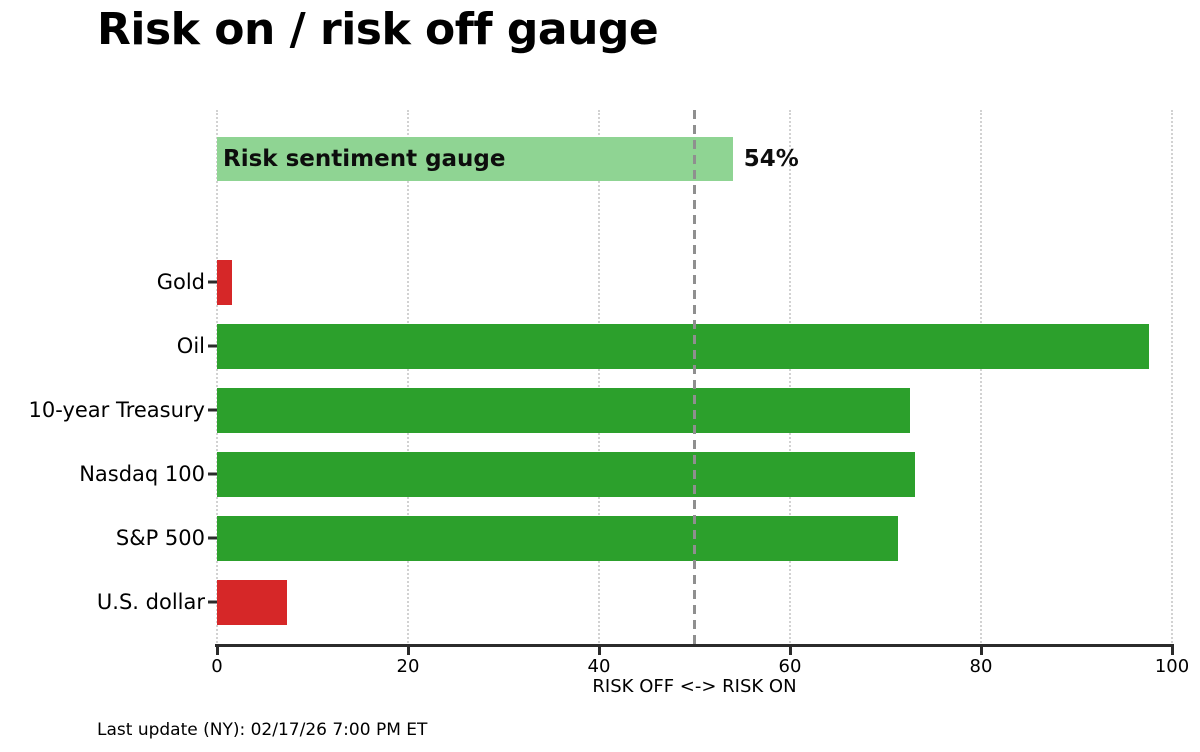 The image size is (1200, 752). What do you see at coordinates (252, 602) in the screenshot?
I see `bar-u-s-dollar` at bounding box center [252, 602].